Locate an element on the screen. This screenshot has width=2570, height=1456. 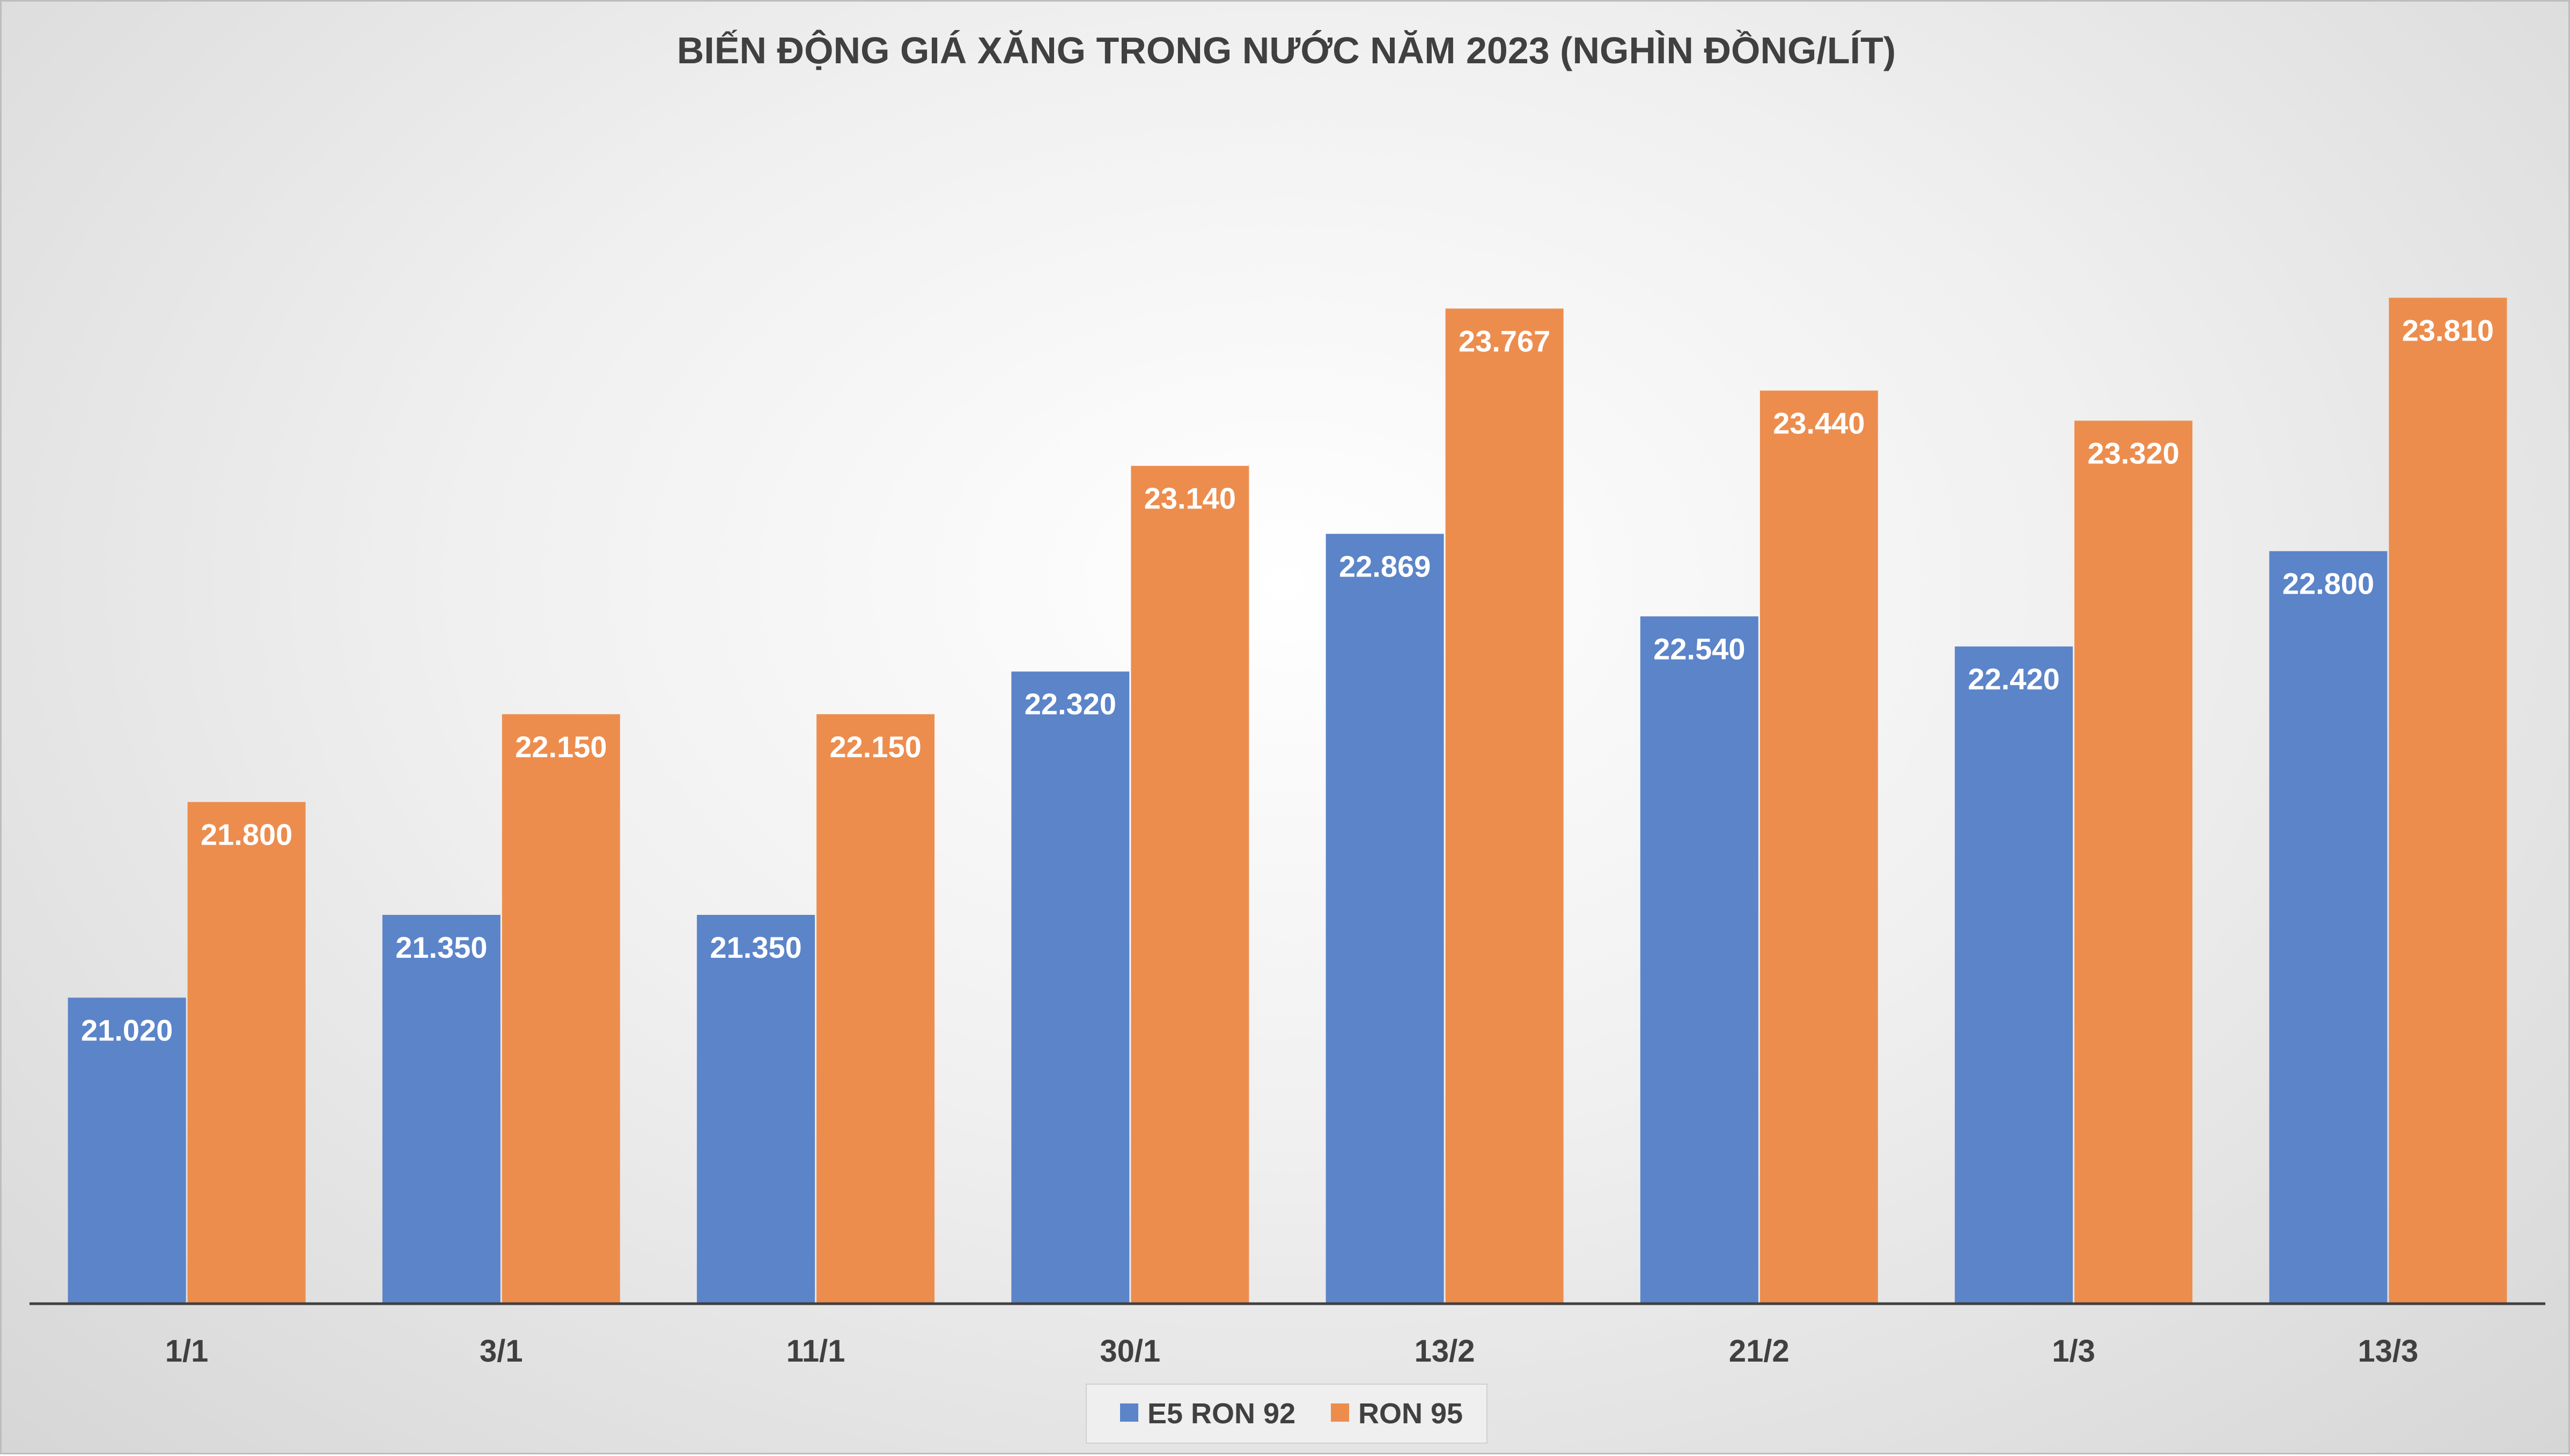
data-label-ron-95-4: 23.767 is located at coordinates (1505, 341).